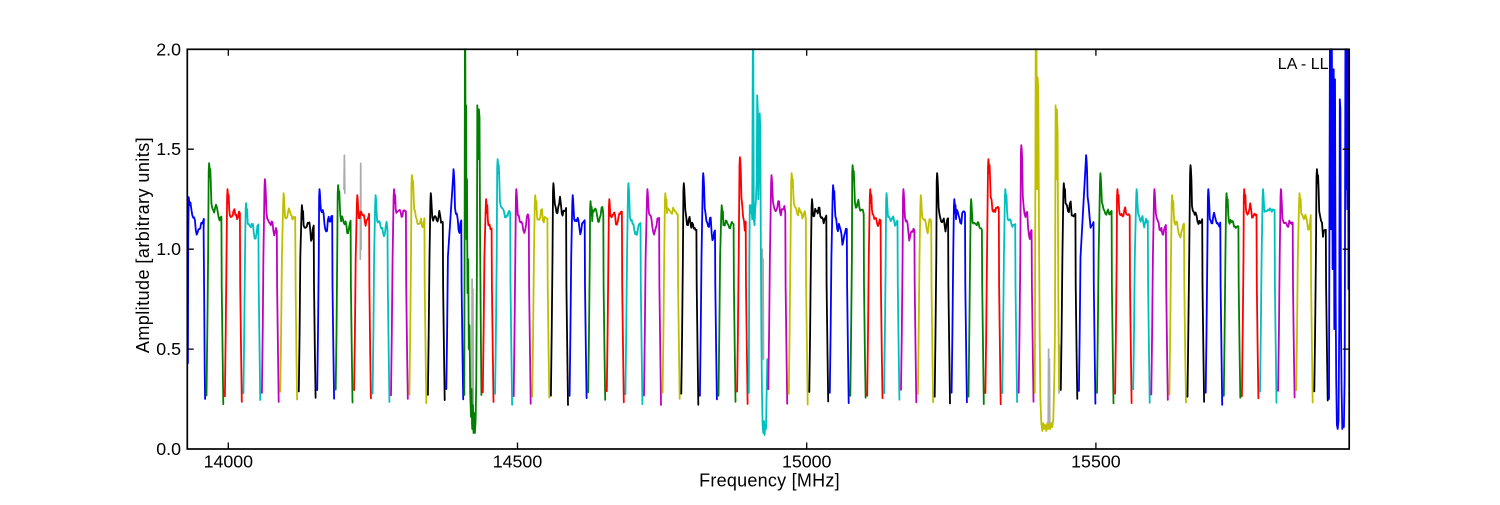  What do you see at coordinates (1096, 462) in the screenshot?
I see `svg-text: 15500` at bounding box center [1096, 462].